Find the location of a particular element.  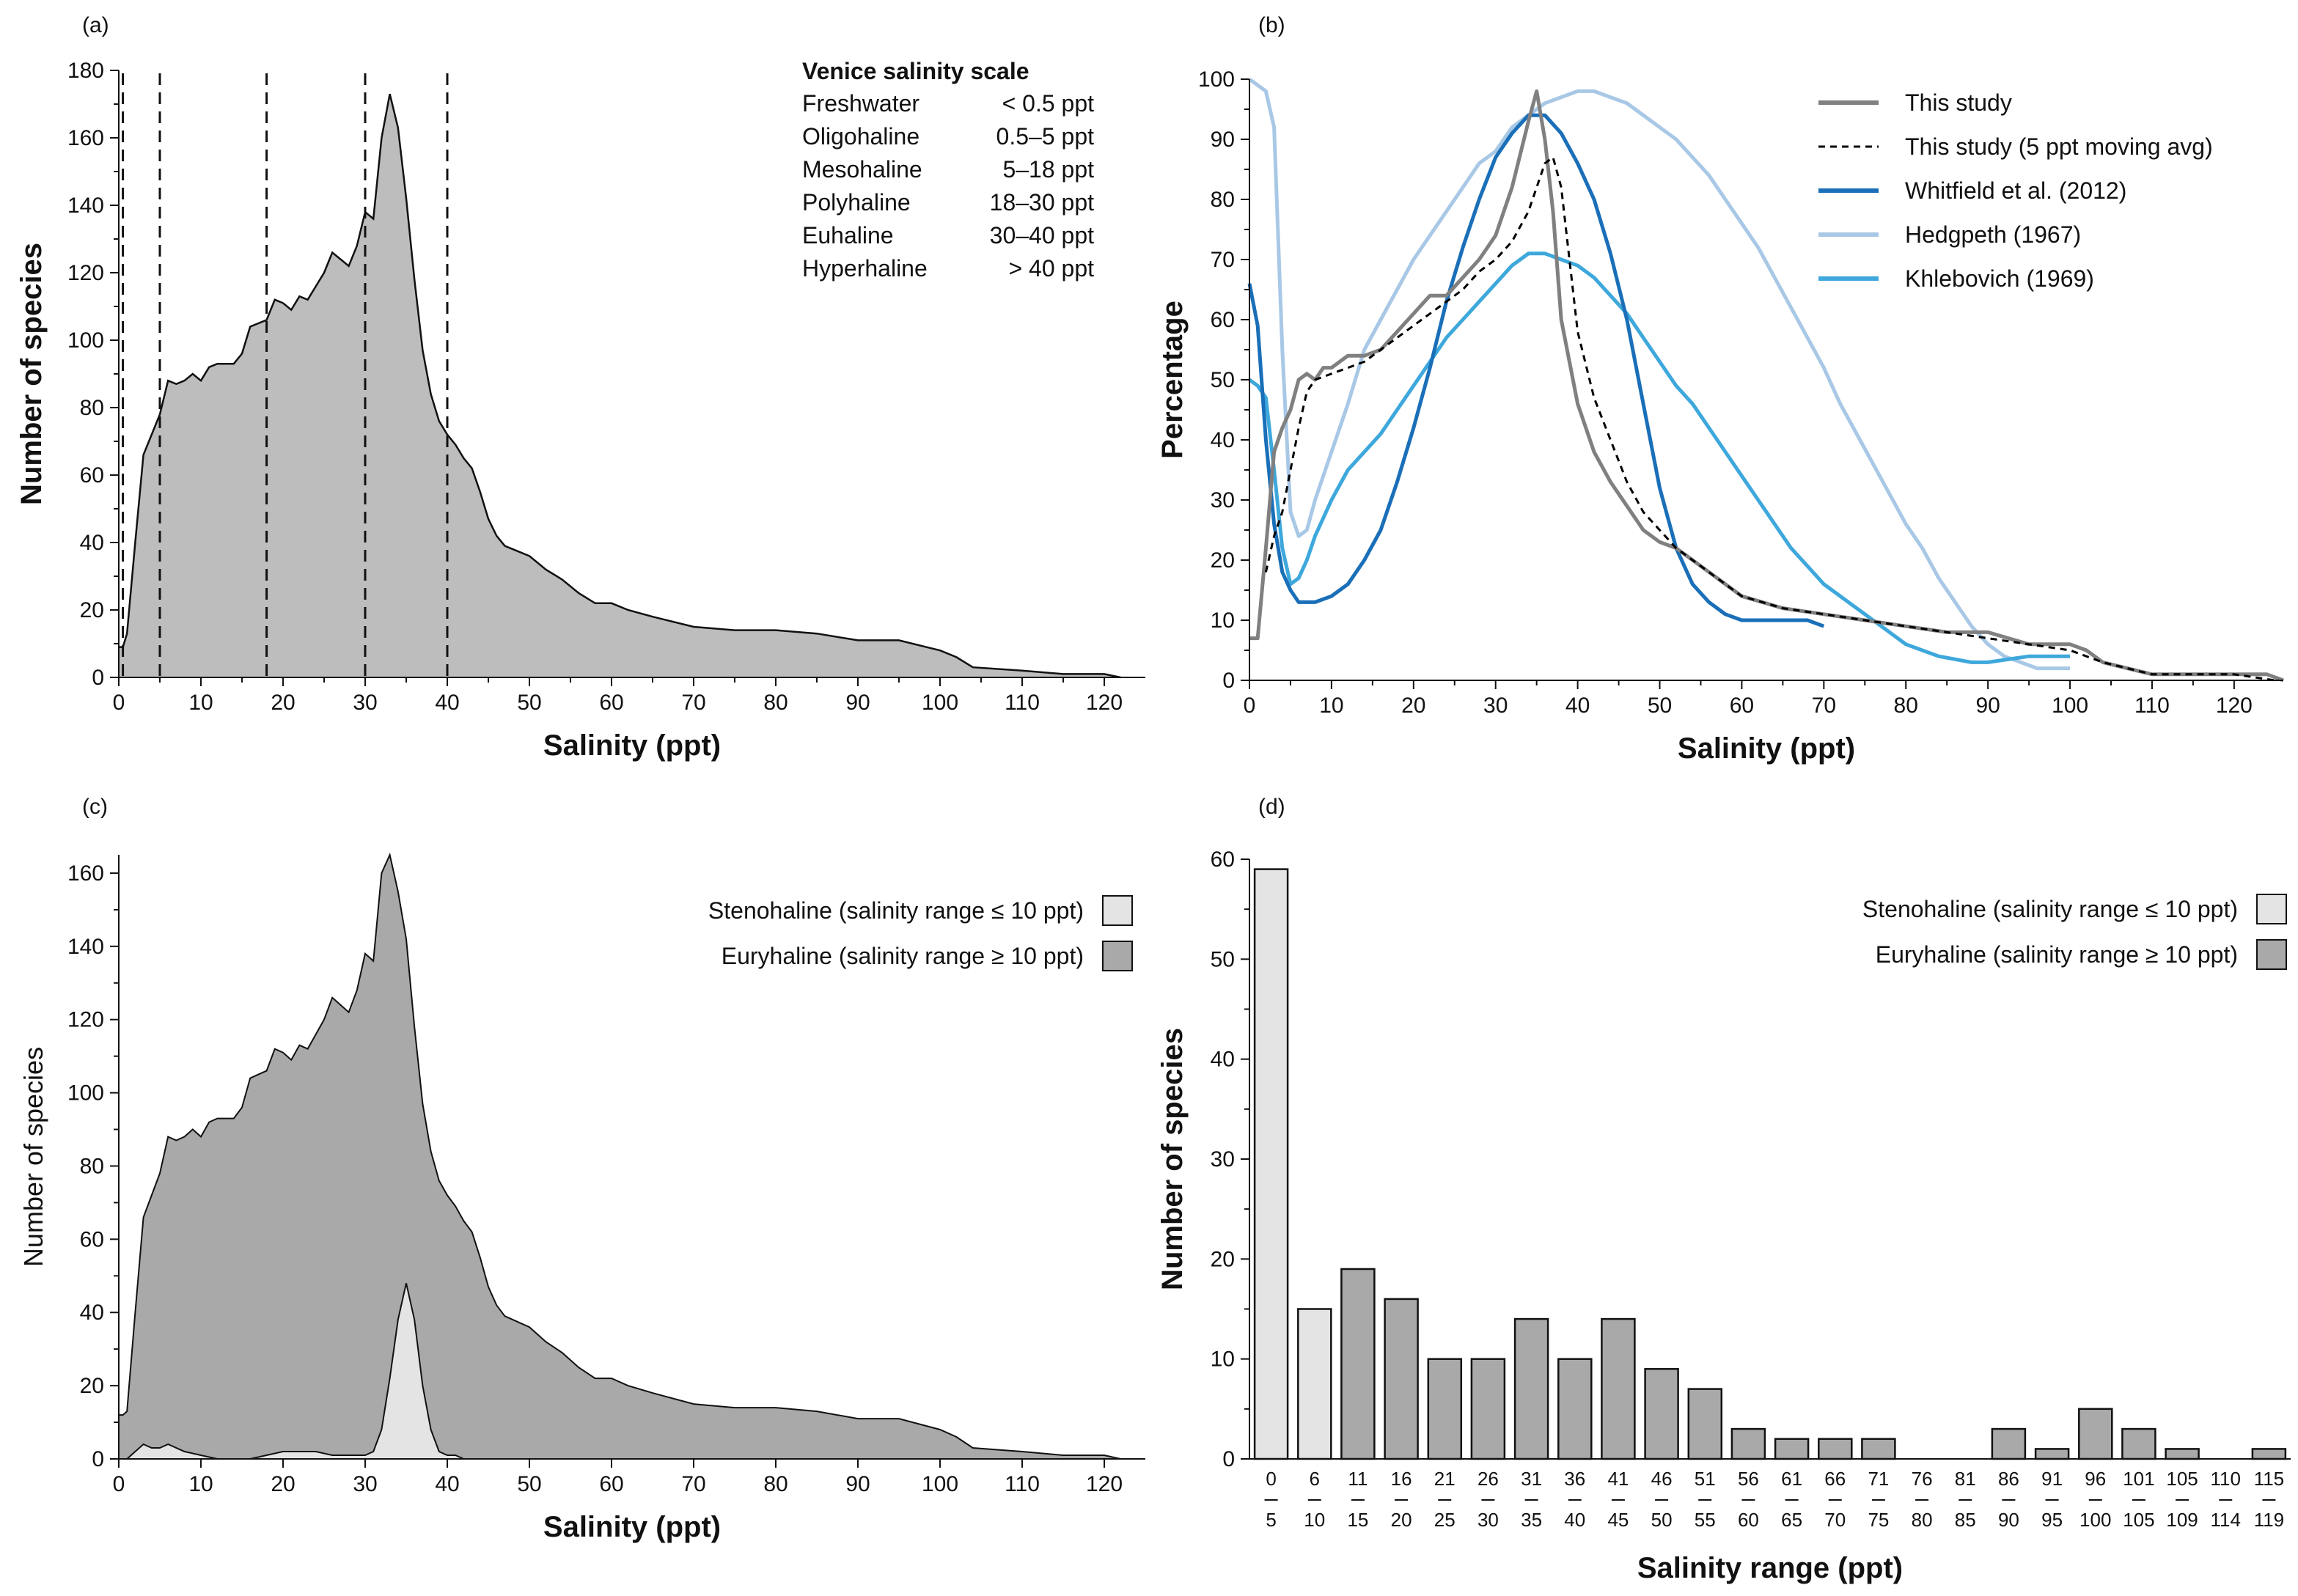

a-xtick-label: 50 is located at coordinates (529, 703).